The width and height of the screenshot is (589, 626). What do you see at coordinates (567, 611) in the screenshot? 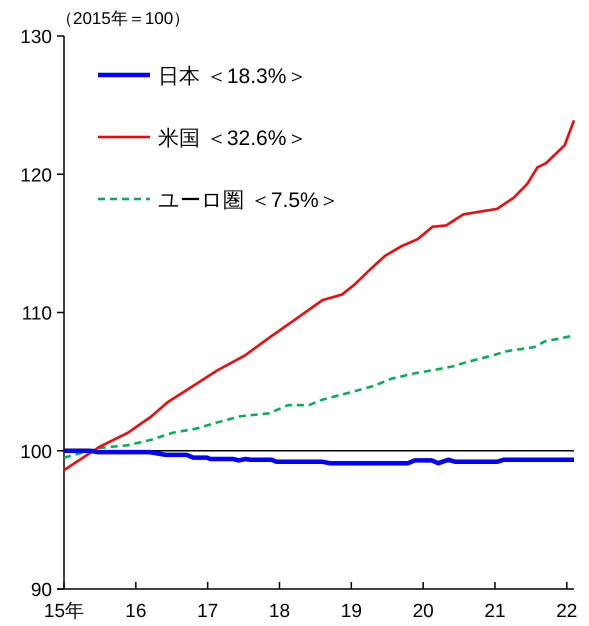
I see `x-tick-label: 22` at bounding box center [567, 611].